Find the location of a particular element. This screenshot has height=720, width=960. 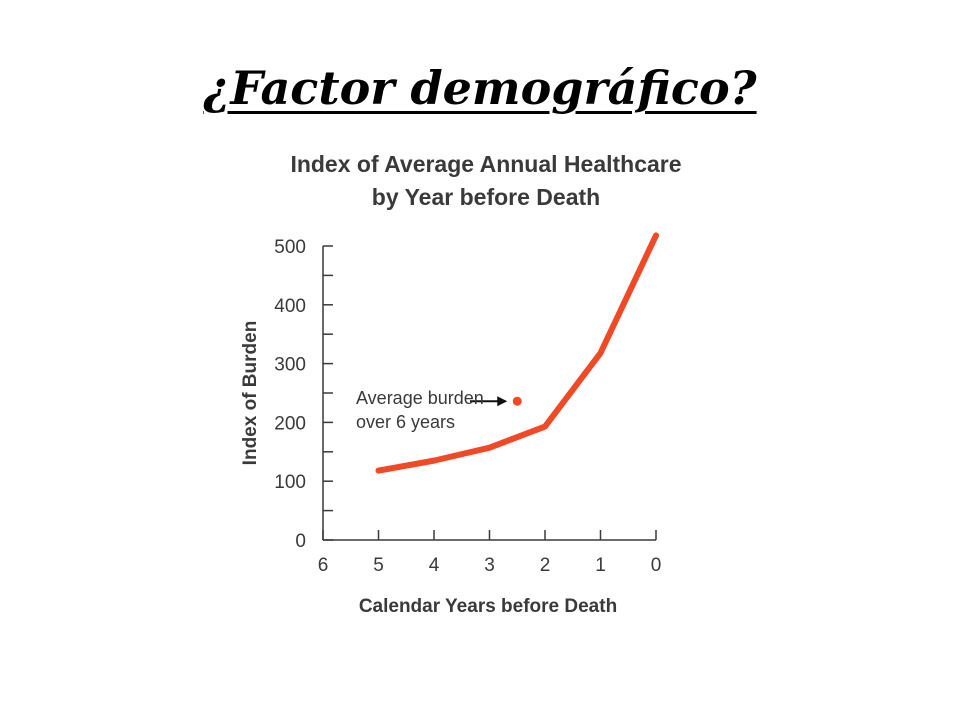

annotation-line-2: over 6 years is located at coordinates (405, 422).